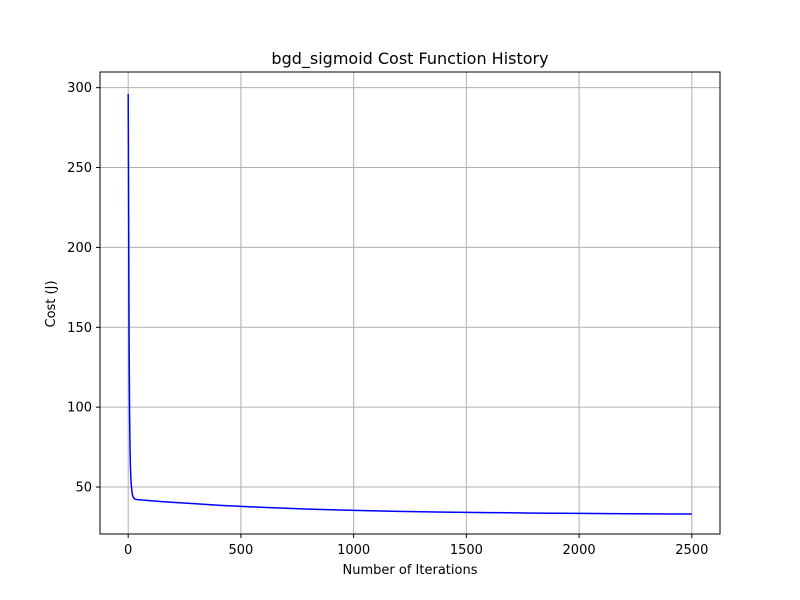  What do you see at coordinates (79, 88) in the screenshot?
I see `y-tick-label: 300` at bounding box center [79, 88].